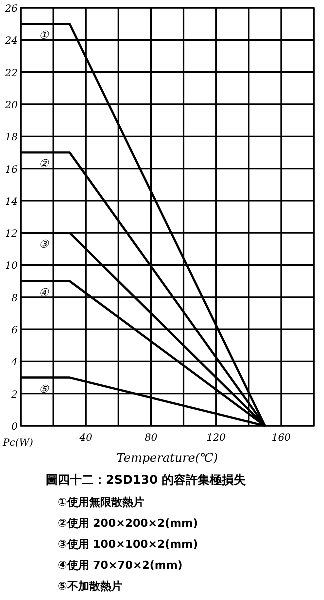 This screenshot has height=600, width=324. I want to click on y-tick-label: 22, so click(11, 74).